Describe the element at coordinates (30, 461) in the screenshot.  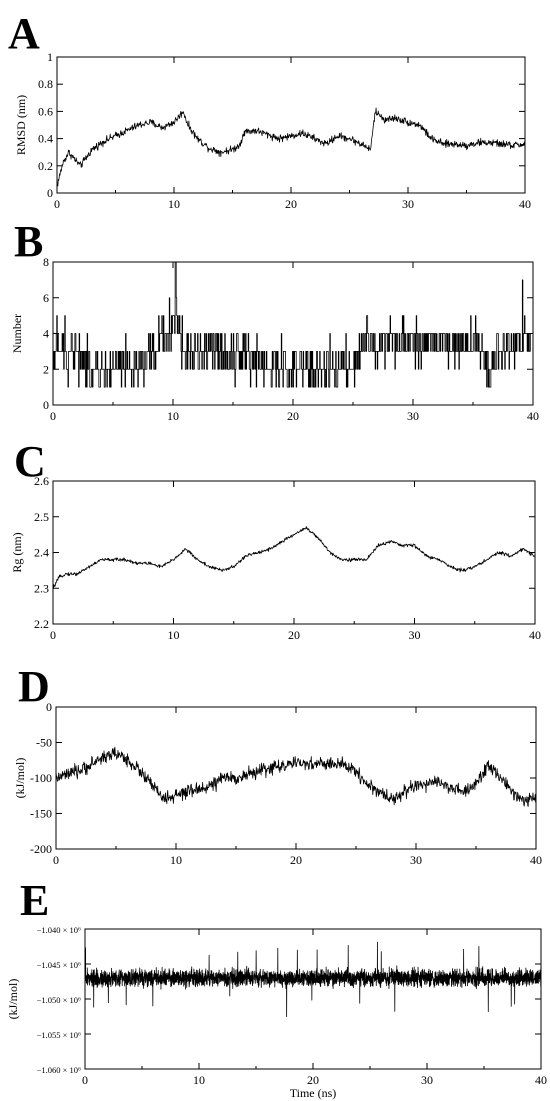
I see `panel-letter-c: C` at that location.